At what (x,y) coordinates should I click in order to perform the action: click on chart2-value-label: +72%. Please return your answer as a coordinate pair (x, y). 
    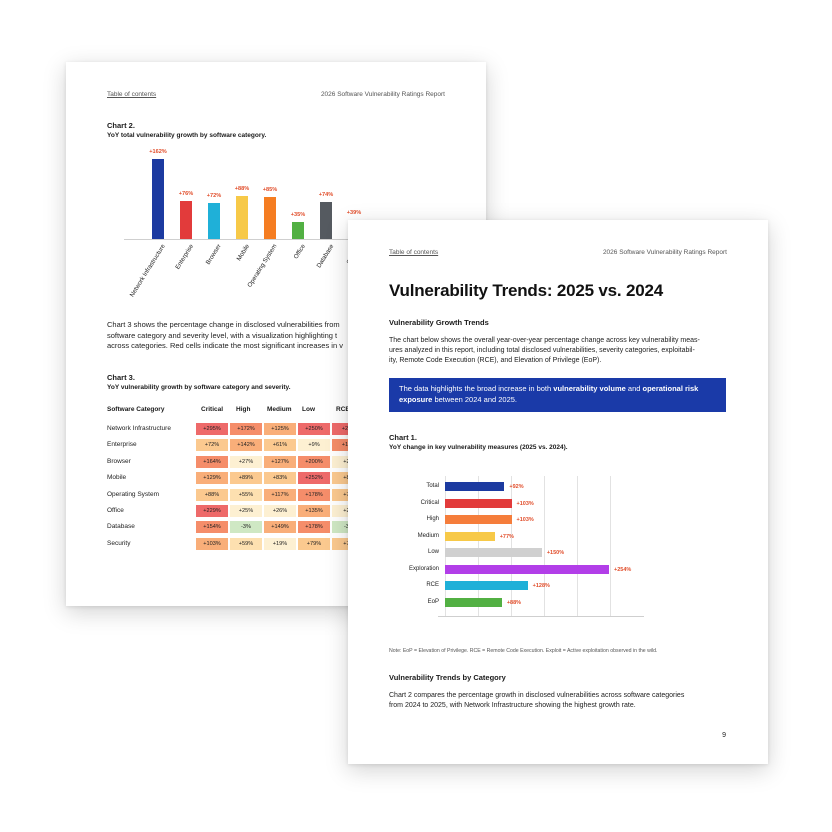
    Looking at the image, I should click on (214, 196).